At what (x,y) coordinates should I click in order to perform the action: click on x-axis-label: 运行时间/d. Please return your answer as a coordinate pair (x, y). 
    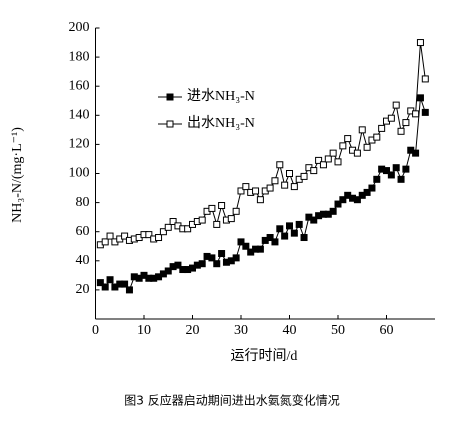
    Looking at the image, I should click on (264, 356).